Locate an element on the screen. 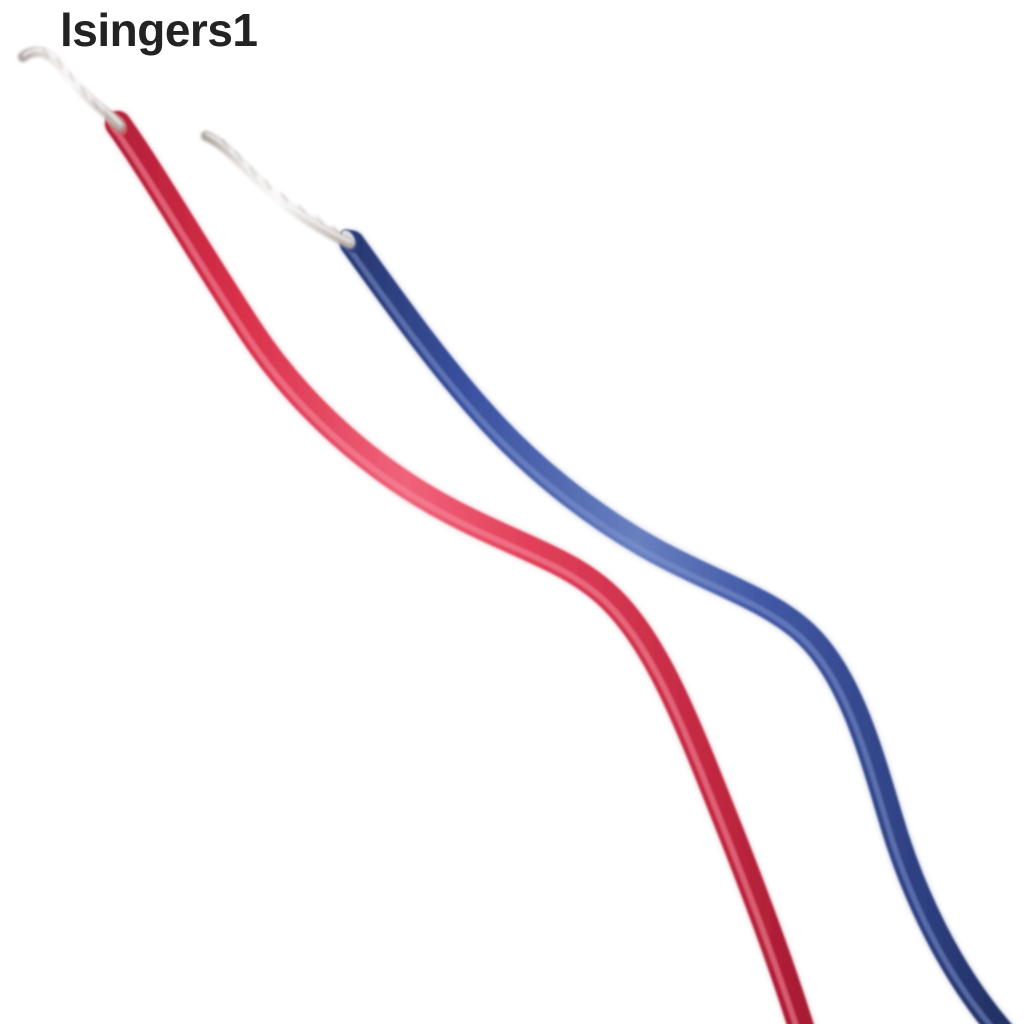 Image resolution: width=1024 pixels, height=1024 pixels. red-wire-conductor is located at coordinates (71, 88).